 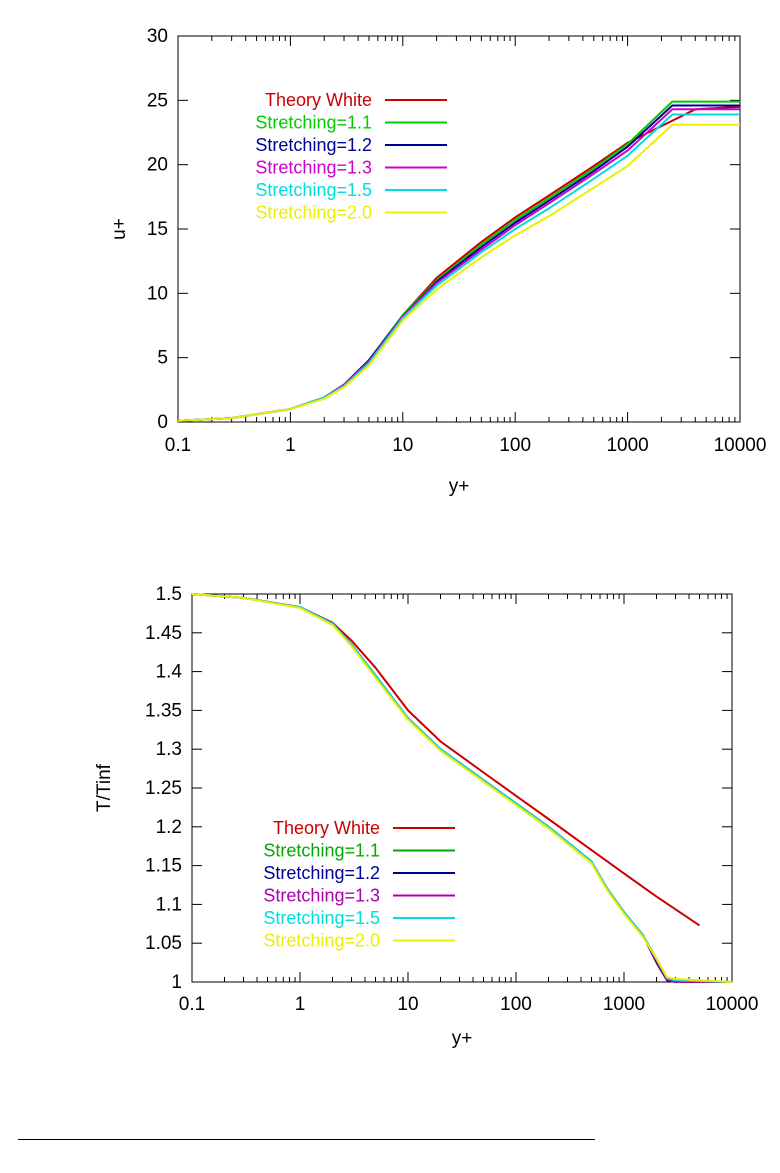 I want to click on y-tick-label: 1.4, so click(x=169, y=672).